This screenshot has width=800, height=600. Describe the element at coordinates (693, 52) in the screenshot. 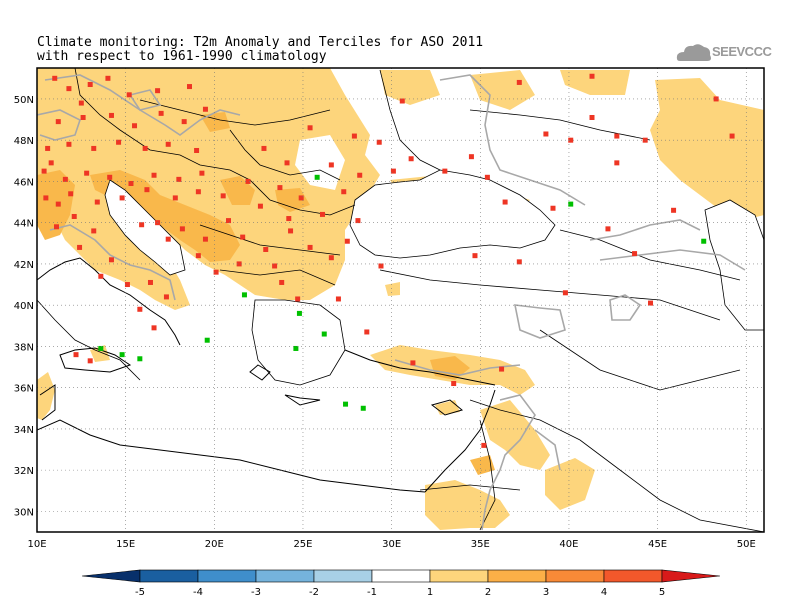

I see `cloud-logo-icon` at that location.